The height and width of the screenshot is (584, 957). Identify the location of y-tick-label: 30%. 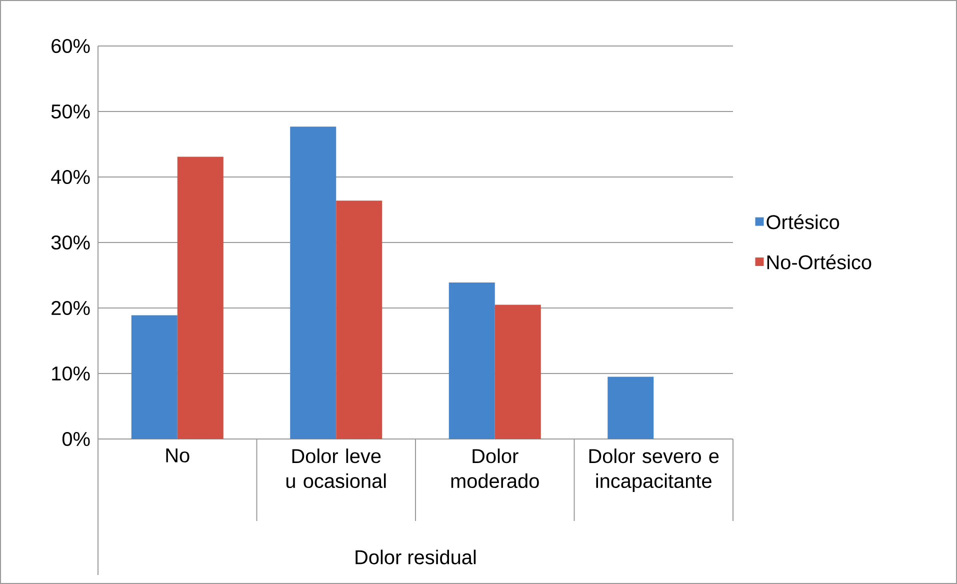
(70, 242).